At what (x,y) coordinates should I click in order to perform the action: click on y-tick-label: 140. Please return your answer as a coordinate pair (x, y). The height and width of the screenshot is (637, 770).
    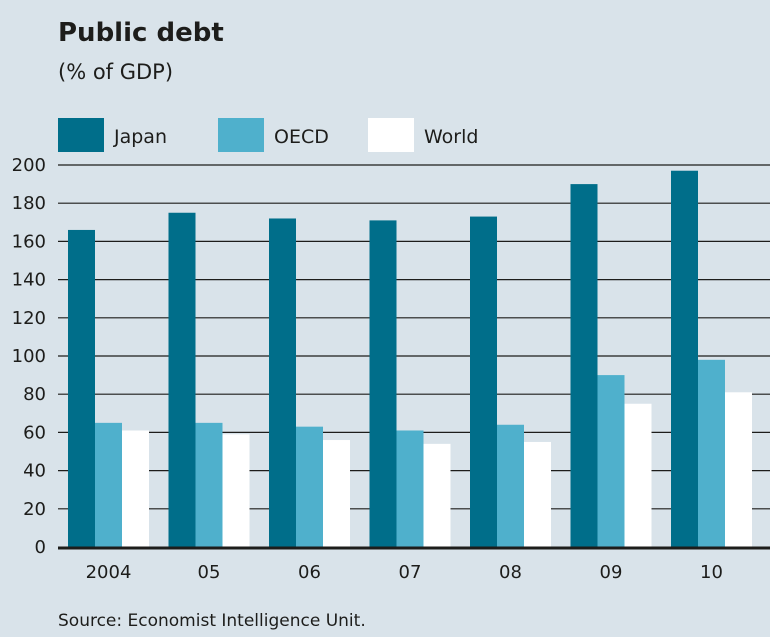
    Looking at the image, I should click on (29, 280).